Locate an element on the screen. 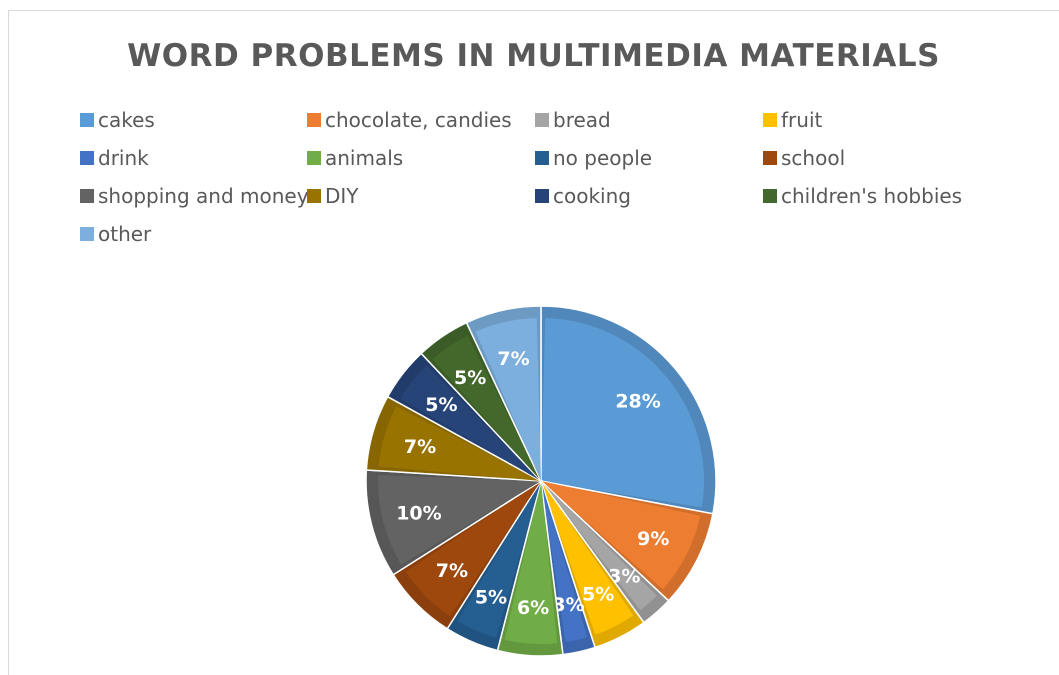 The image size is (1059, 675). legend-item: school is located at coordinates (804, 158).